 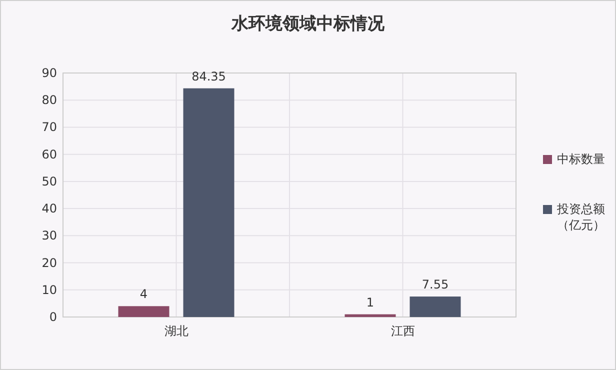 I want to click on y-tick-label: 60, so click(x=49, y=154).